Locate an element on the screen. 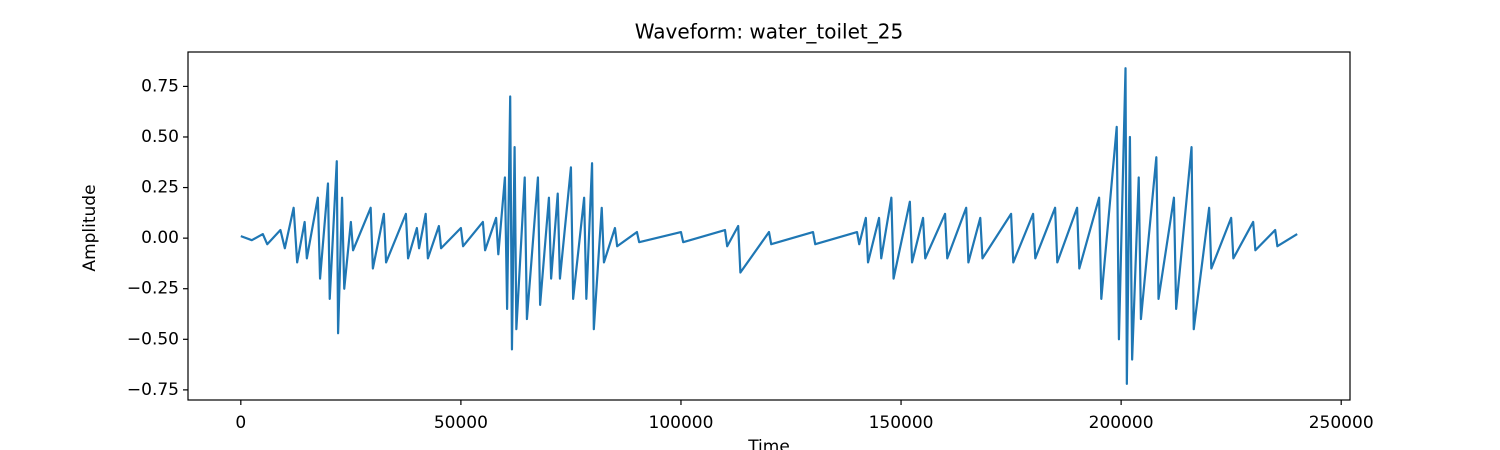 The width and height of the screenshot is (1500, 450). x-tick-label: 100000 is located at coordinates (681, 423).